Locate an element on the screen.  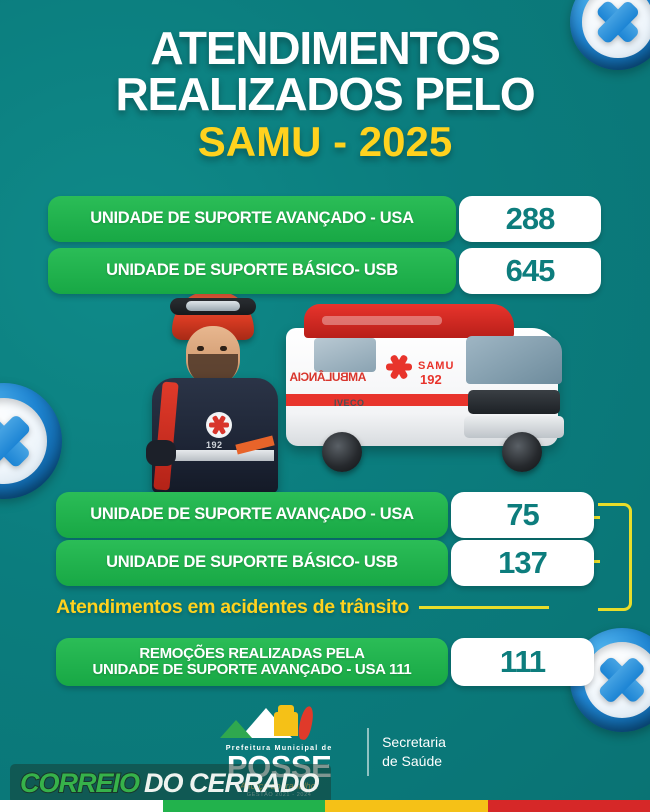
title-line-2: REALIZADOS PELO is located at coordinates (325, 94).